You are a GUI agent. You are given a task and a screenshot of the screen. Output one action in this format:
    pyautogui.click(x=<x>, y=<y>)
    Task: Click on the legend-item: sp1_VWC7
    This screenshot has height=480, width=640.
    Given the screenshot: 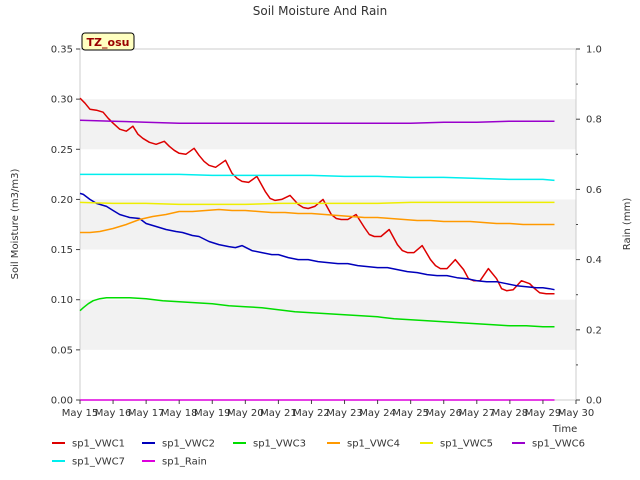 What is the action you would take?
    pyautogui.click(x=88, y=462)
    